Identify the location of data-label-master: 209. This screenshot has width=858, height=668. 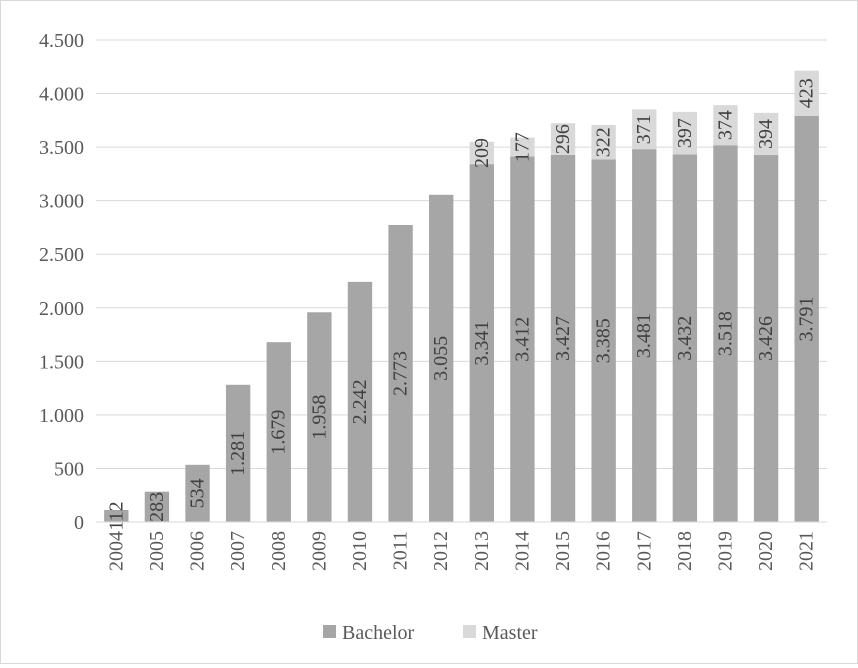
(482, 153).